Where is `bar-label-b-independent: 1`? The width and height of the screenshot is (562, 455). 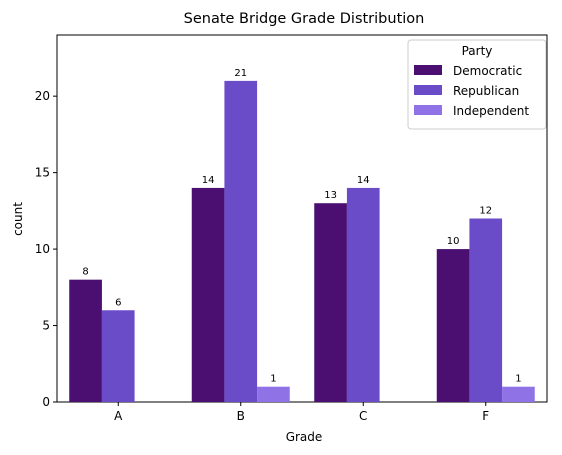 bar-label-b-independent: 1 is located at coordinates (273, 379).